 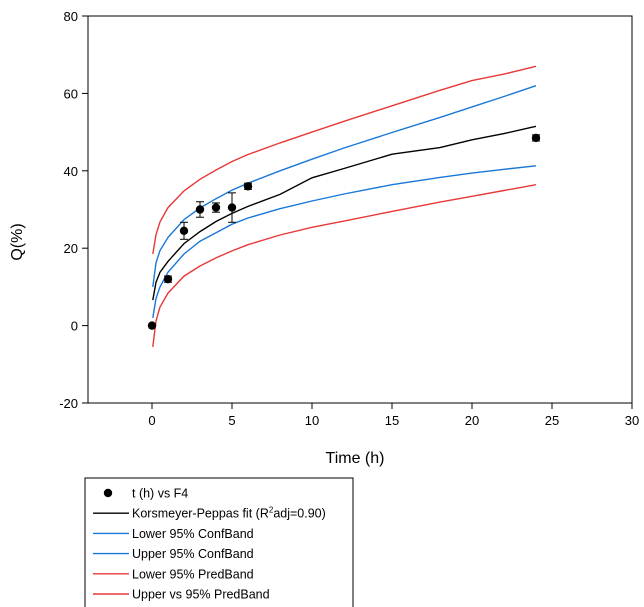 I want to click on legend-label: Korsmeyer-Peppas fit (R2adj=0.90), so click(x=229, y=513).